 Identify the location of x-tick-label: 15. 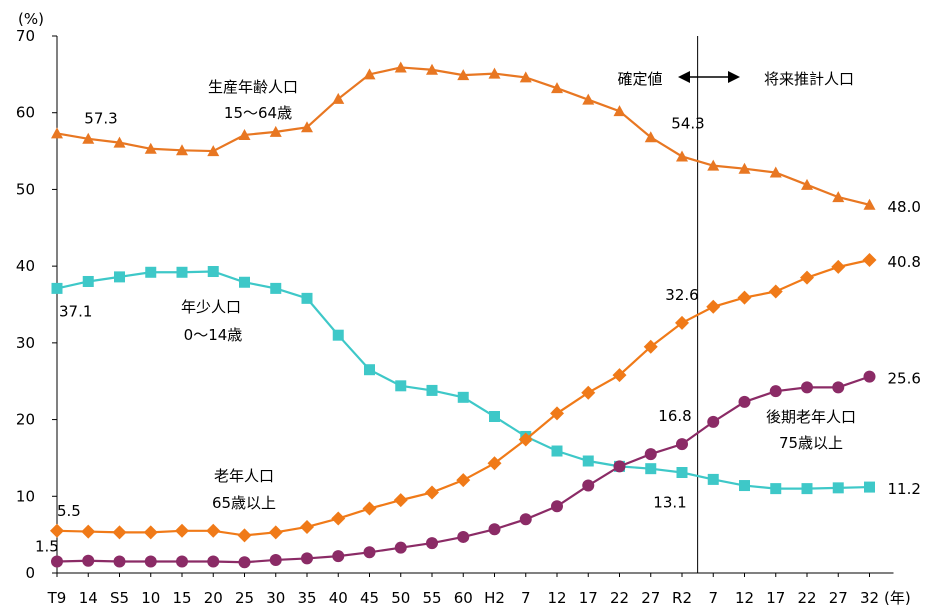
(181, 598).